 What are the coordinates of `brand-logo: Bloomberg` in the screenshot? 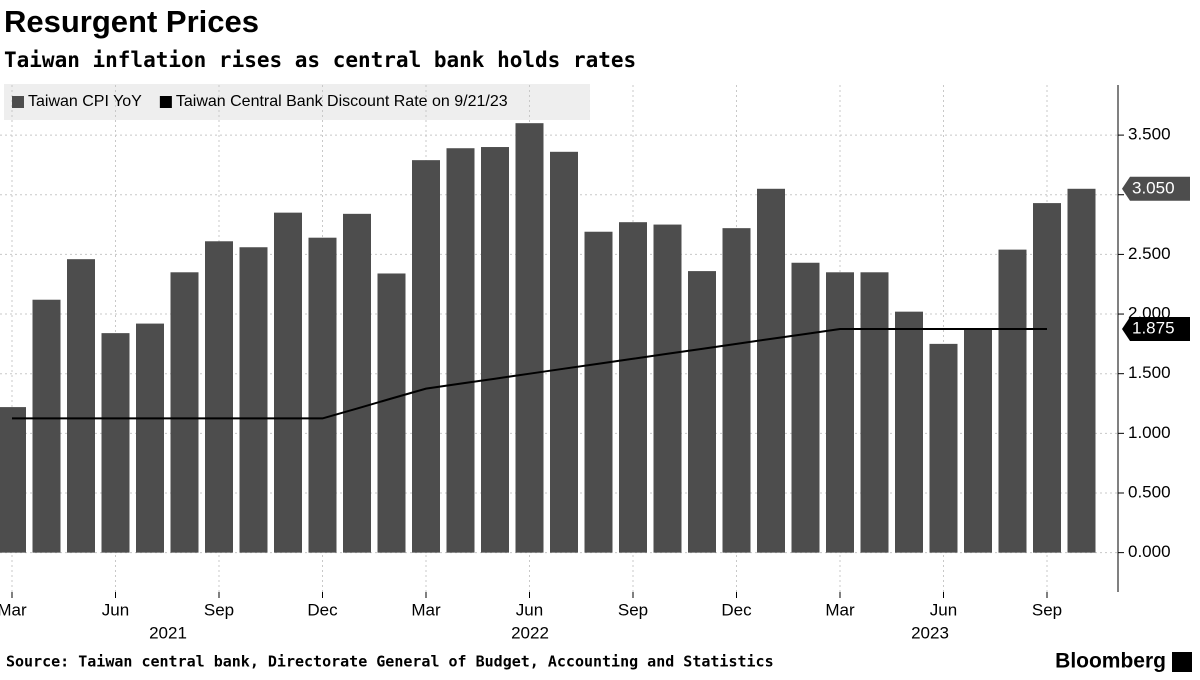 It's located at (1110, 661).